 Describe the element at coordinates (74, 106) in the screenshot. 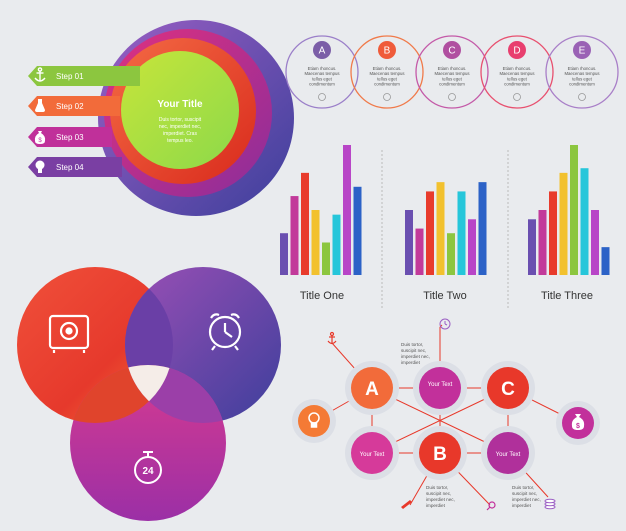

I see `step-bar-02: Step 02` at that location.